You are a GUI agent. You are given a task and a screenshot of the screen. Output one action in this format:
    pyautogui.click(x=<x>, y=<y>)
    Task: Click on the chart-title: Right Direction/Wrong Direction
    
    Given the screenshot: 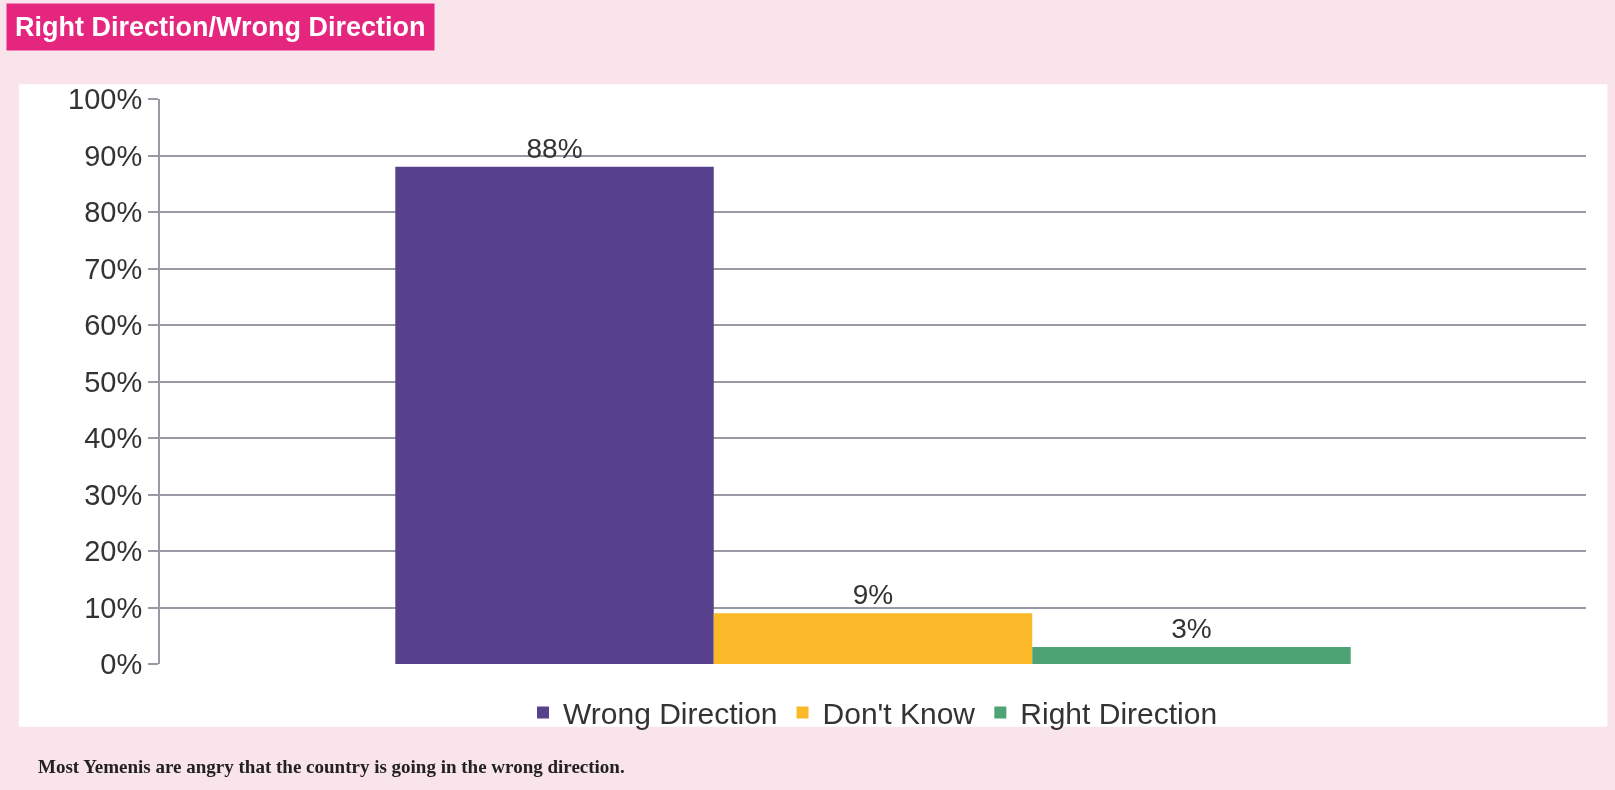 What is the action you would take?
    pyautogui.click(x=220, y=27)
    